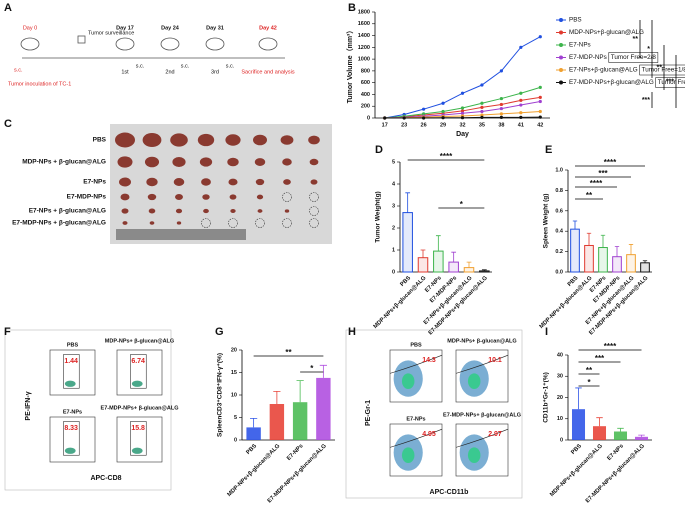 Image resolution: width=685 pixels, height=505 pixels. Describe the element at coordinates (111, 33) in the screenshot. I see `note: Tumor surveillance` at that location.